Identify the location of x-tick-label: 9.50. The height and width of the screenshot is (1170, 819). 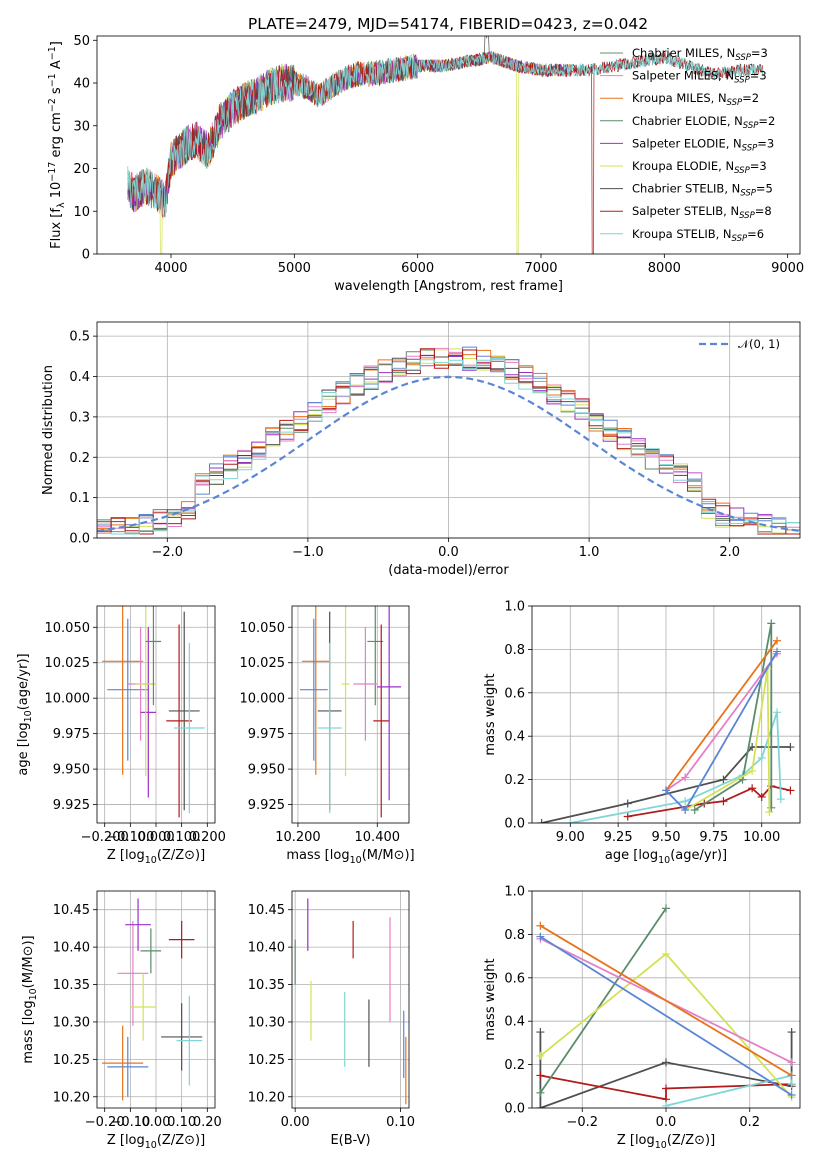
(666, 837).